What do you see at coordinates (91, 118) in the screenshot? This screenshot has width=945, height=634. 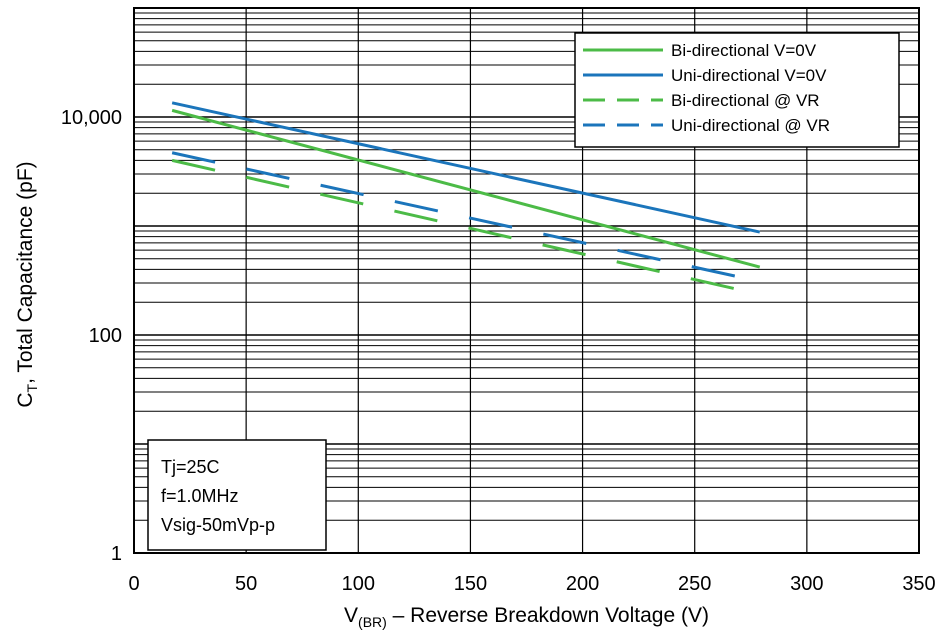 I see `y-tick-label: 10,000` at bounding box center [91, 118].